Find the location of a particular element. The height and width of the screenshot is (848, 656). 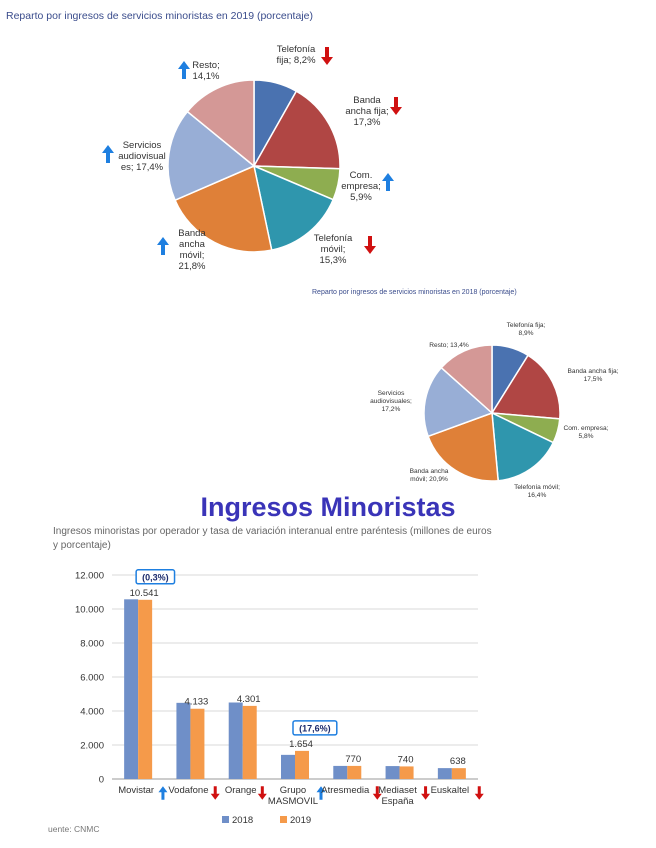

pie-slice-label-line: Telefonía fija; is located at coordinates (526, 325).